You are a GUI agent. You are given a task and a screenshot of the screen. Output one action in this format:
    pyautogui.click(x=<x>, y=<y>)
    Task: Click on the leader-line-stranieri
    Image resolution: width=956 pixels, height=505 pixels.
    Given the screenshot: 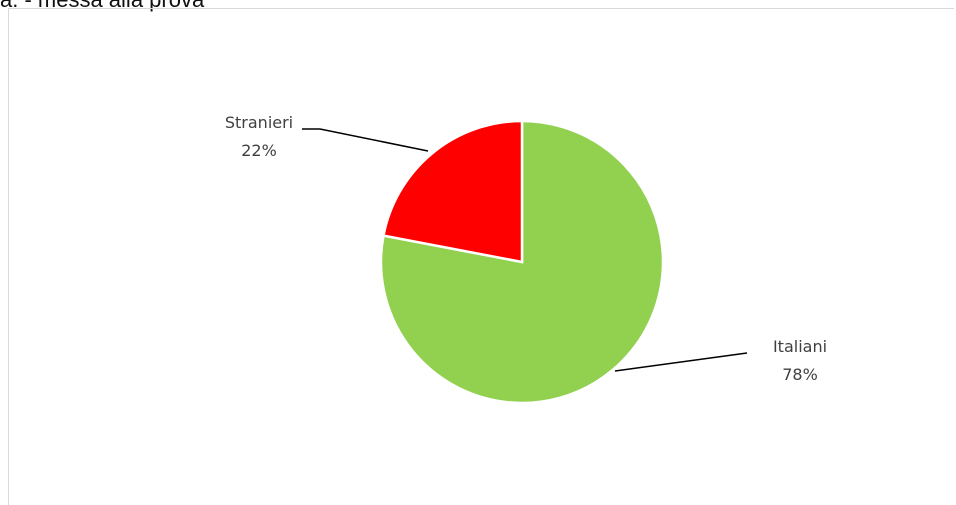 What is the action you would take?
    pyautogui.click(x=365, y=140)
    